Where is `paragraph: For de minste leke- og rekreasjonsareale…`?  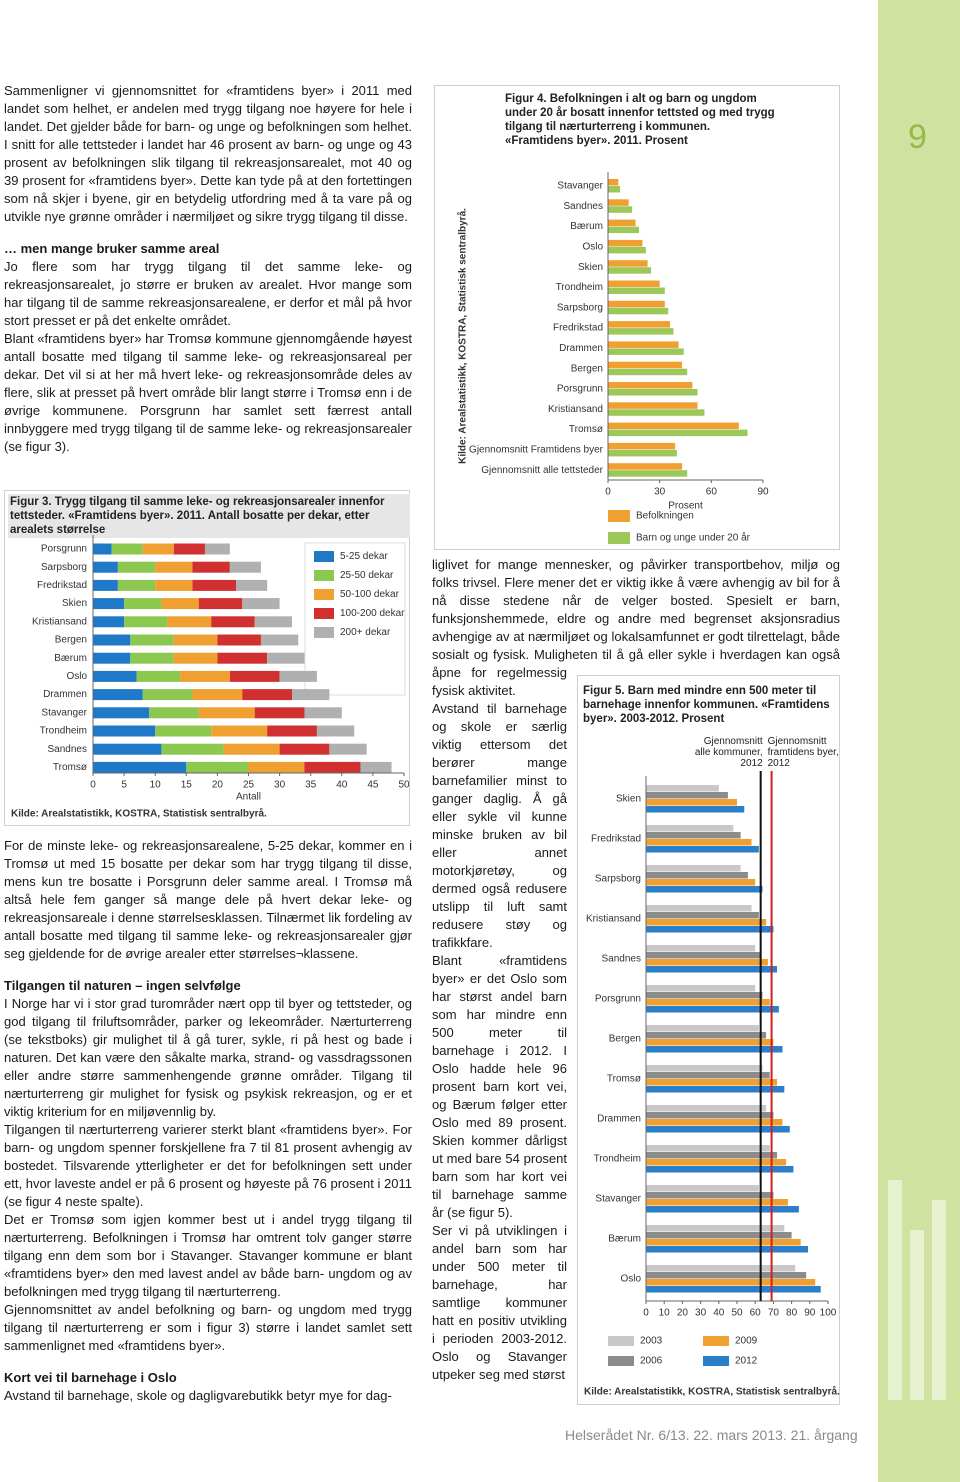
paragraph: For de minste leke- og rekreasjonsareale… is located at coordinates (208, 899).